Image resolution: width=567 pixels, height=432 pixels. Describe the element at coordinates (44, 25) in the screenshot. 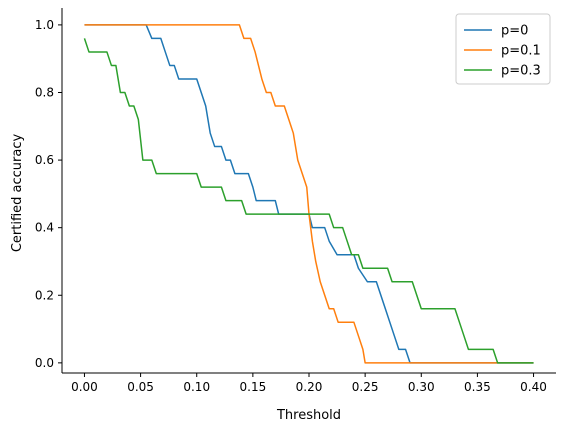

I see `y-tick-label: 1.0` at that location.